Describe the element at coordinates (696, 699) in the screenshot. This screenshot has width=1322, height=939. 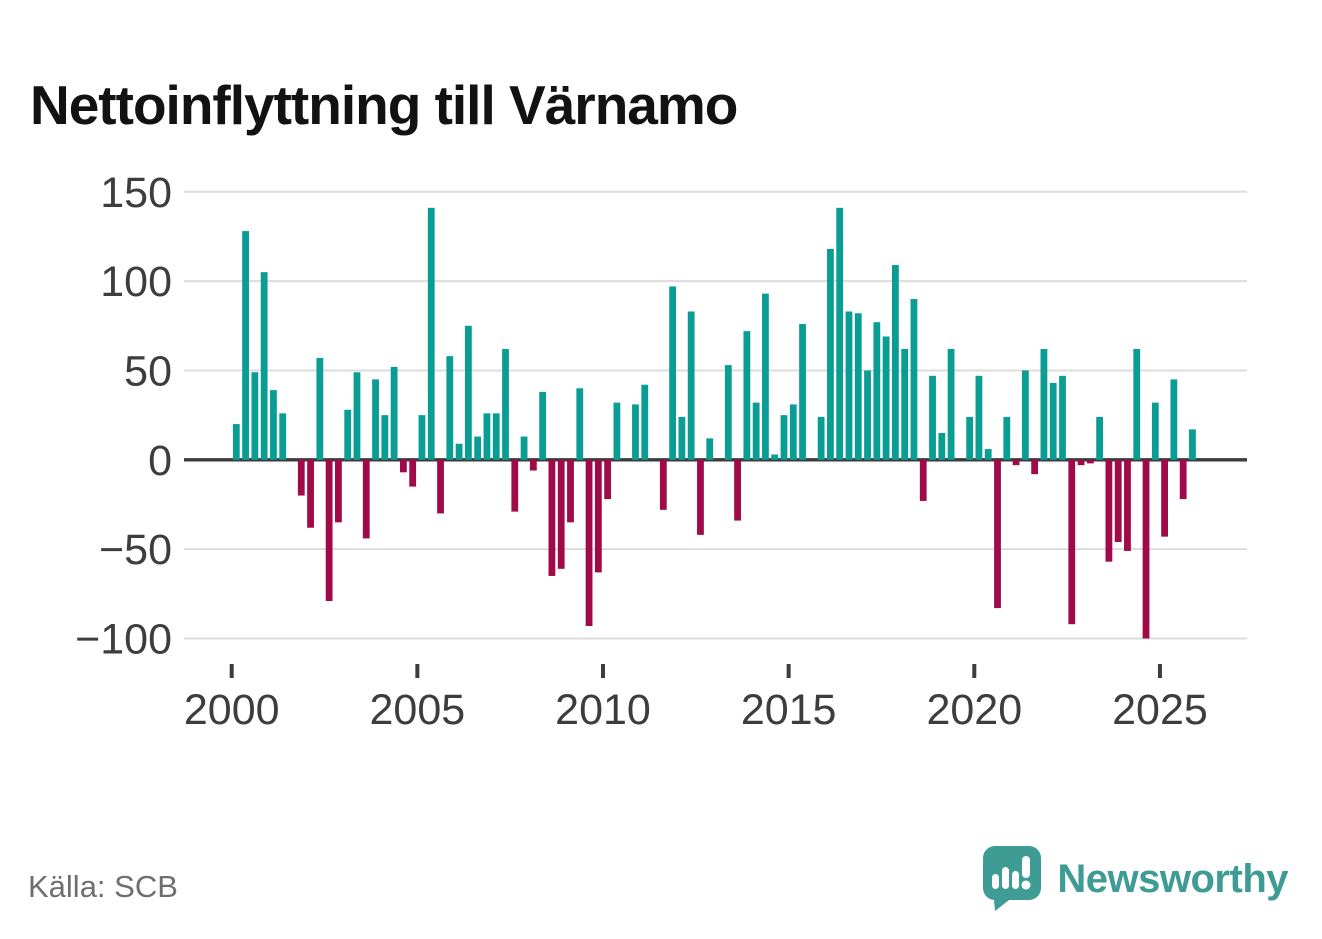
I see `x-axis: 2000 2005 2010 2015 2020 2025` at that location.